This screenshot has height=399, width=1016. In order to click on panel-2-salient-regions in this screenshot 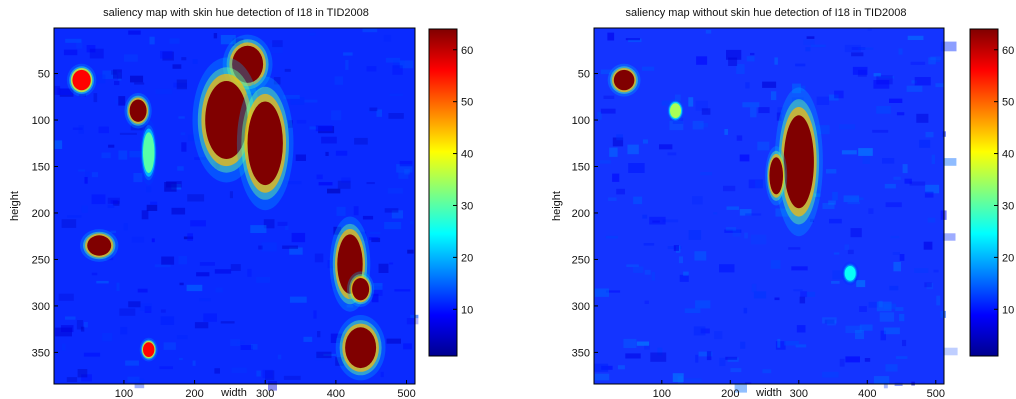, I will do `click(733, 174)`.